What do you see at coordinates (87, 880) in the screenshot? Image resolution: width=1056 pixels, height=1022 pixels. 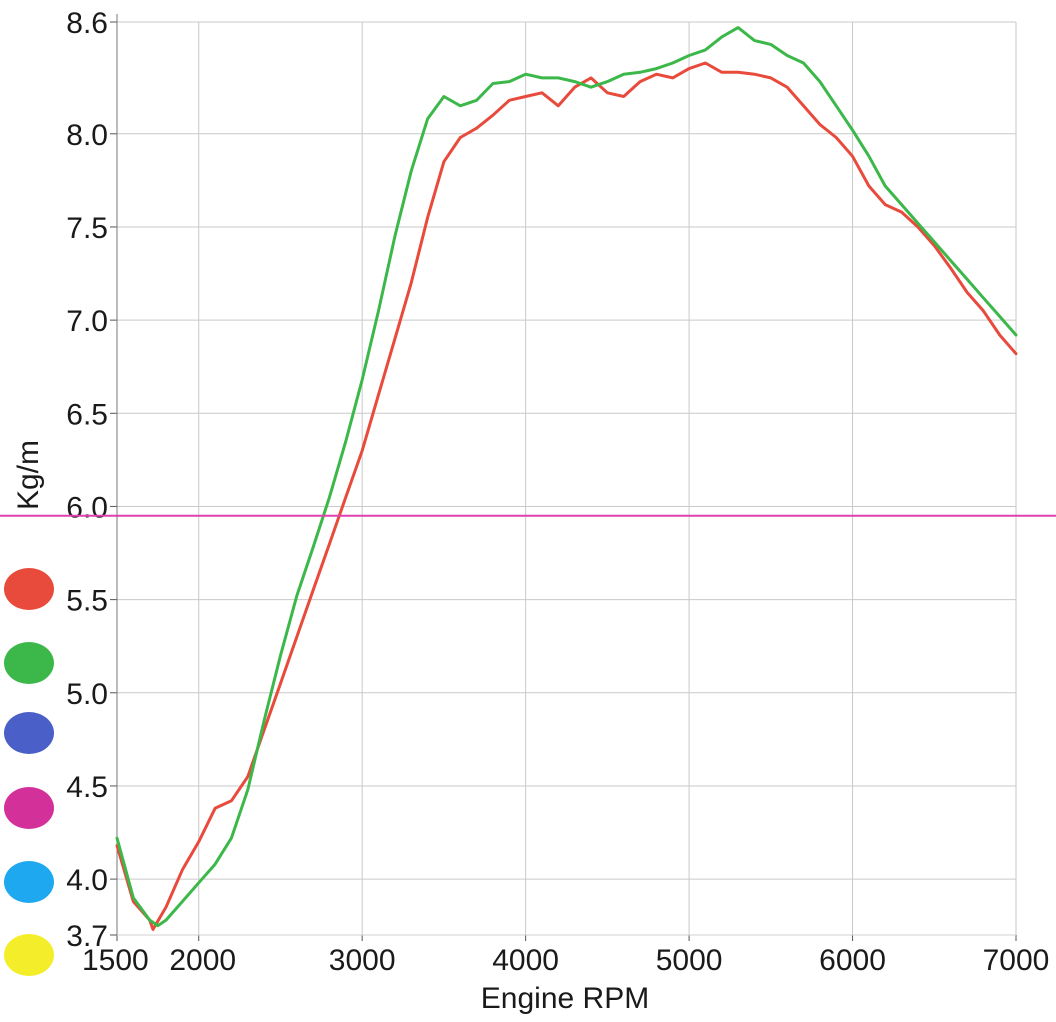 I see `y-tick-label: 4.0` at bounding box center [87, 880].